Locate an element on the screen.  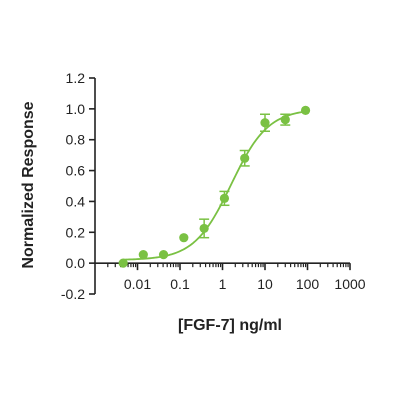
y-tick-label: -0.2 is located at coordinates (73, 294).